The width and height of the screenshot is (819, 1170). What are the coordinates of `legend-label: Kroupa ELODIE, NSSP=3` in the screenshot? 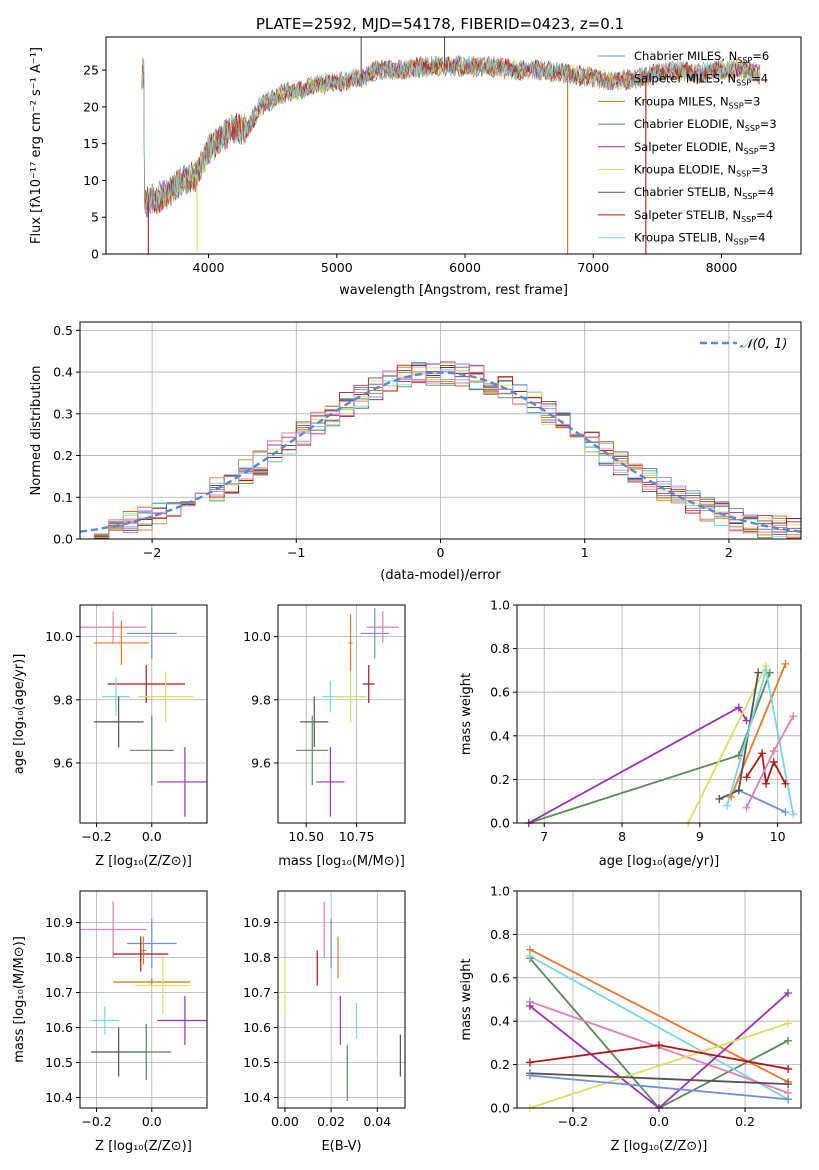 It's located at (701, 171).